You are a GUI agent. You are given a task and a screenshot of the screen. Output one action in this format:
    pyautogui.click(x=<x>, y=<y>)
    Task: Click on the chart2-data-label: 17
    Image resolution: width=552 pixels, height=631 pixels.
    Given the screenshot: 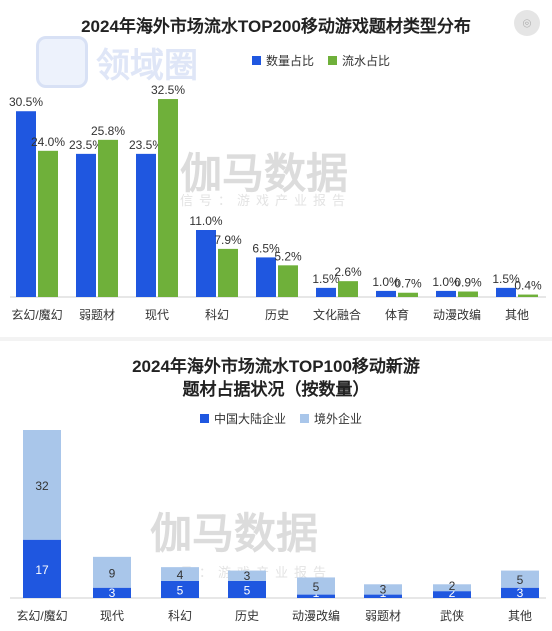 What is the action you would take?
    pyautogui.click(x=42, y=570)
    